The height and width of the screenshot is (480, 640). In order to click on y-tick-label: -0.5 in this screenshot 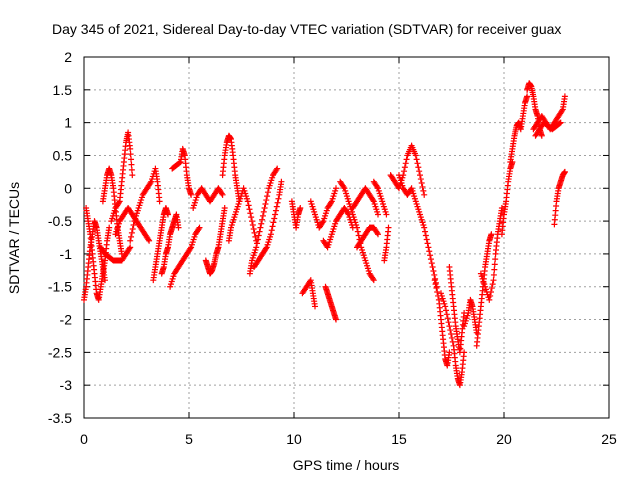, I will do `click(60, 221)`.